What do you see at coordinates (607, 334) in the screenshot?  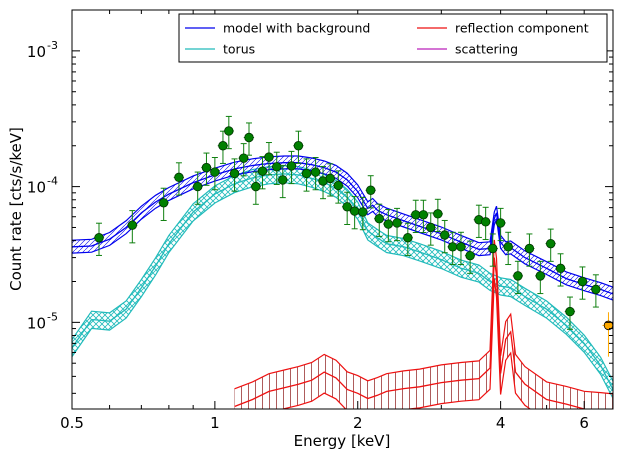 I see `outlier-point` at bounding box center [607, 334].